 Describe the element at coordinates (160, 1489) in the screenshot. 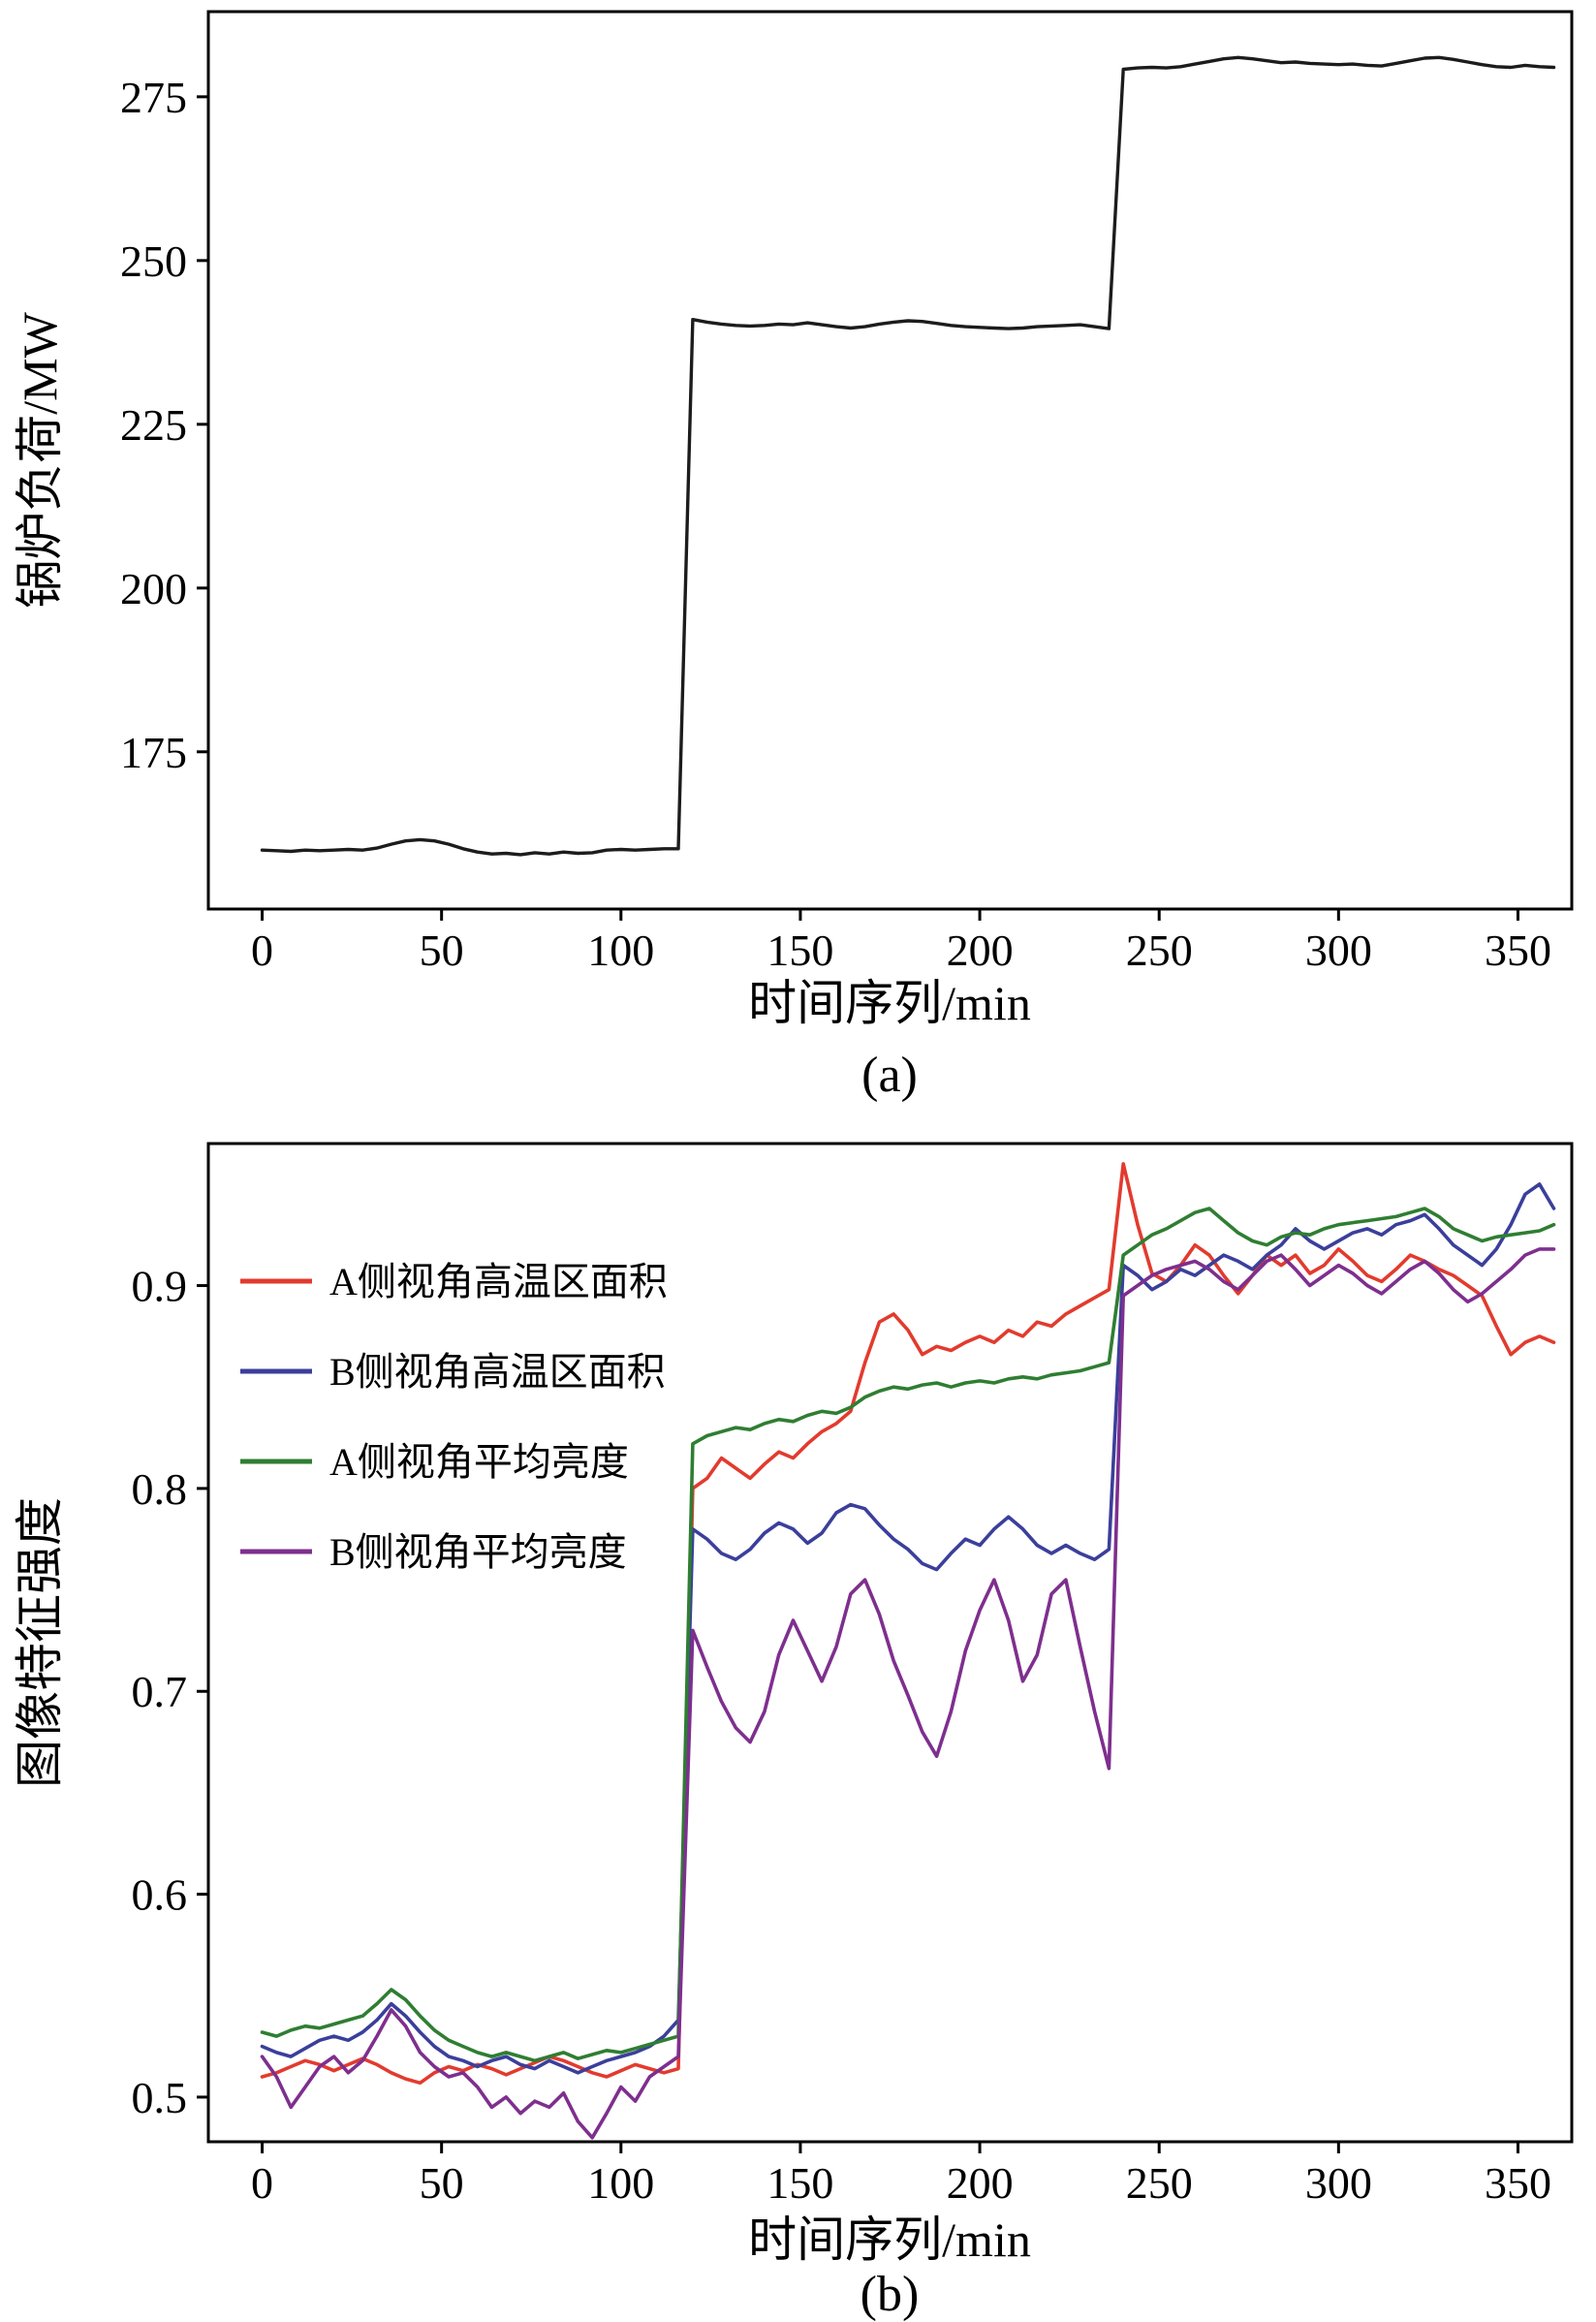

I see `chart-b-y-tick-label: 0.8` at that location.